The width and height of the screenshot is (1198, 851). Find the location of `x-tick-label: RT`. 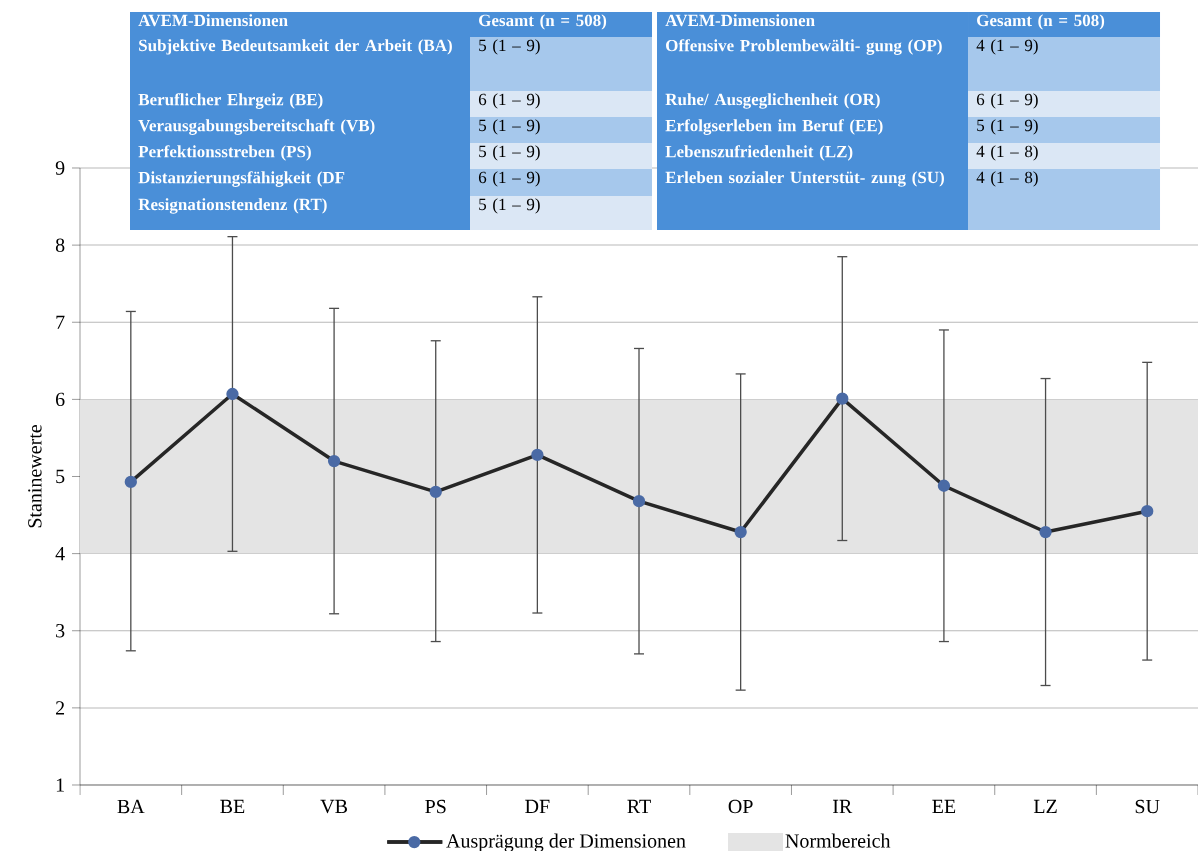

x-tick-label: RT is located at coordinates (639, 806).